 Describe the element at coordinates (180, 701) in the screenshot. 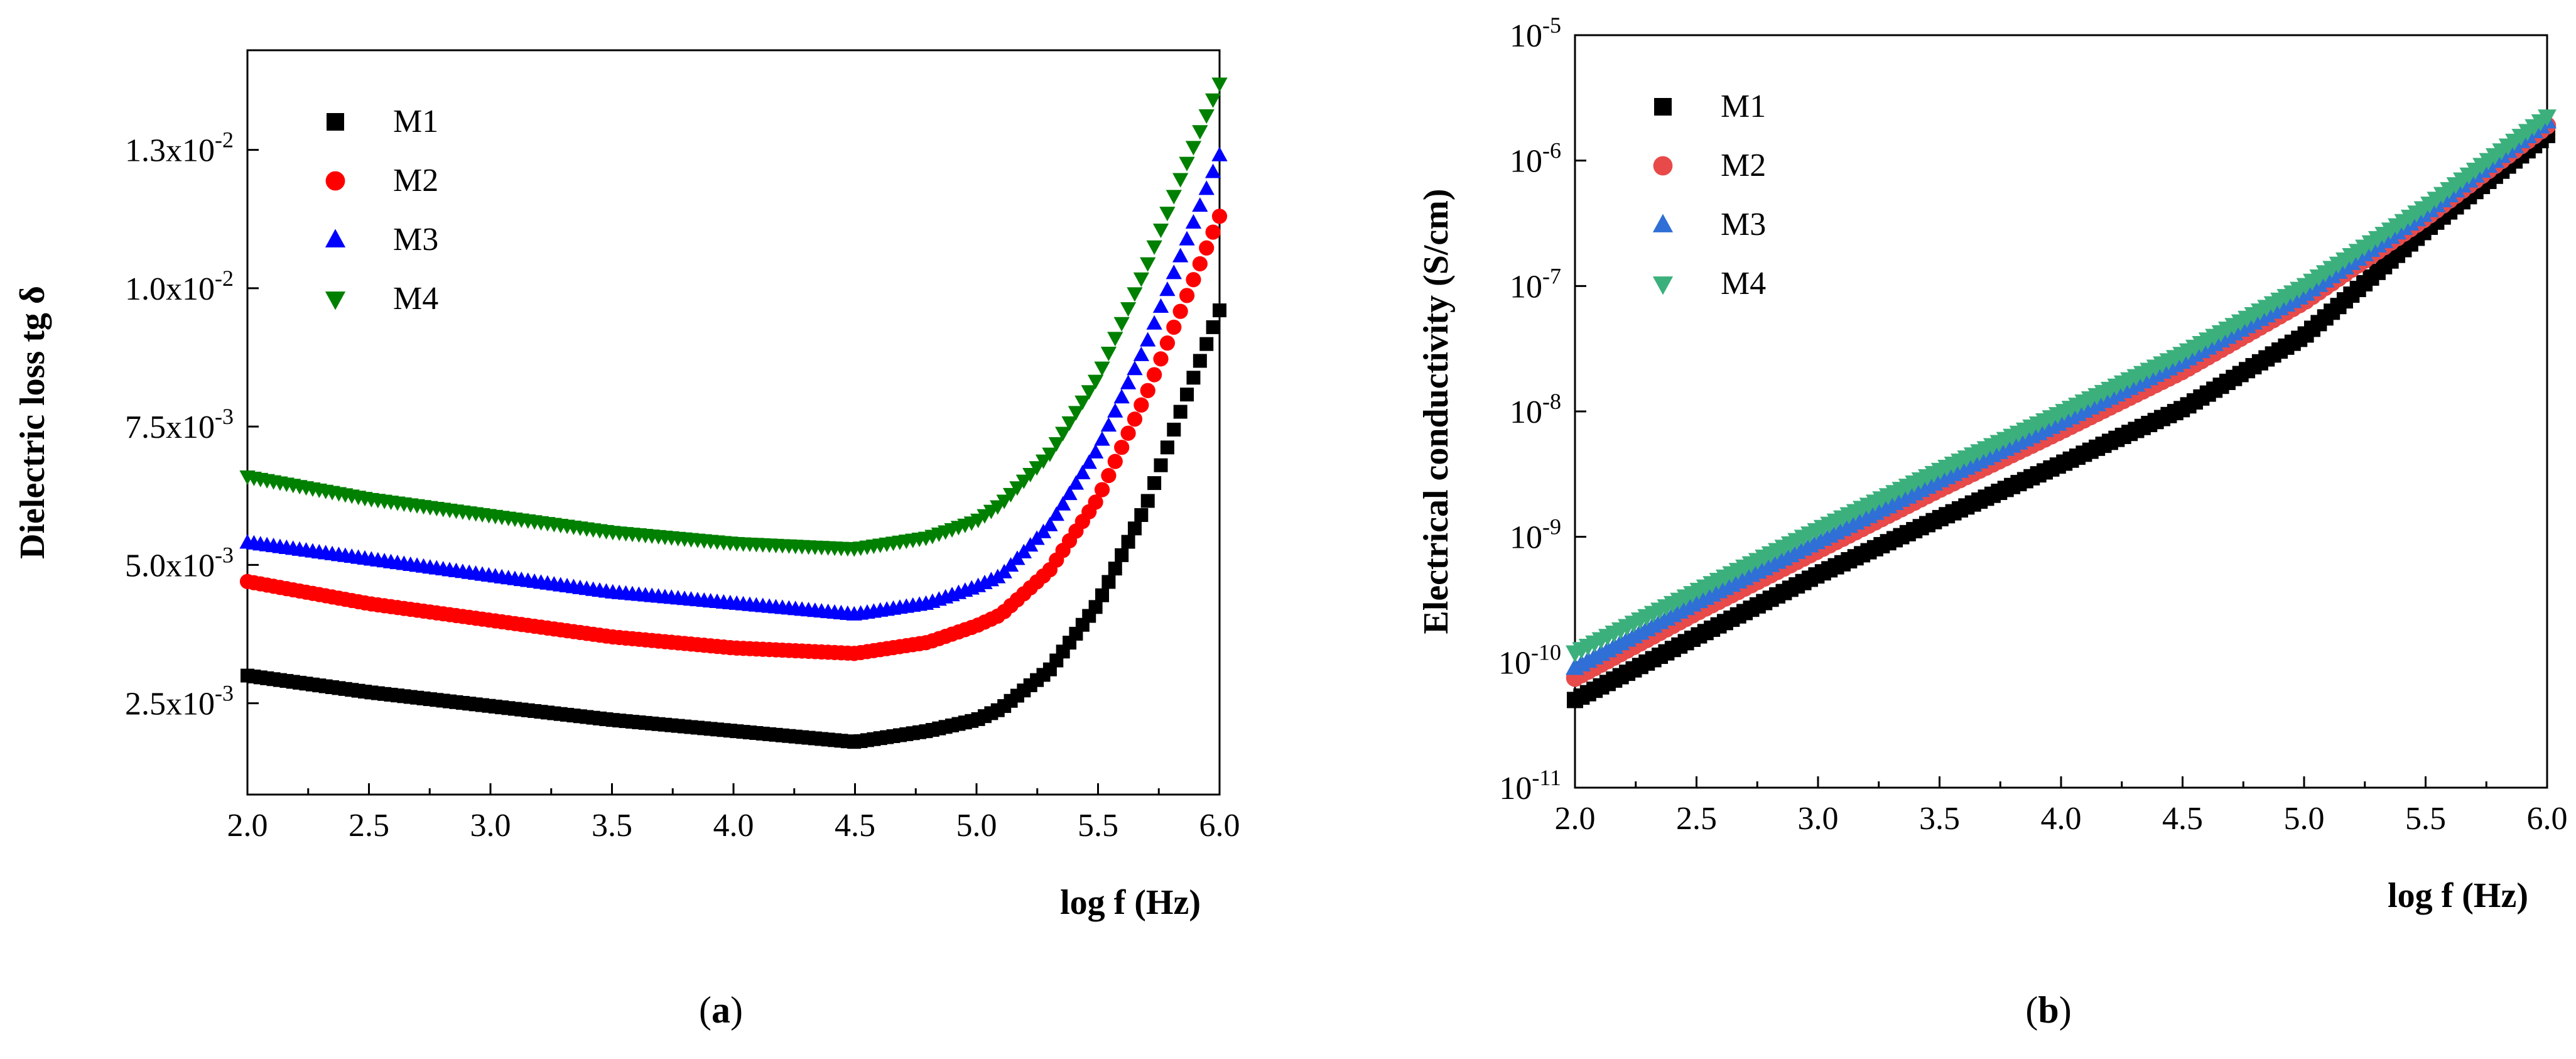

I see `y-tick-label: 2.5x10⁻³` at that location.